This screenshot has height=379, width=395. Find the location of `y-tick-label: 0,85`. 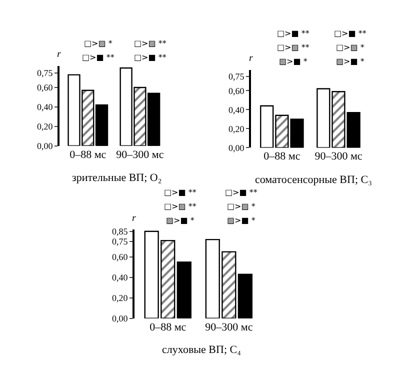

y-tick-label: 0,85 is located at coordinates (120, 231).